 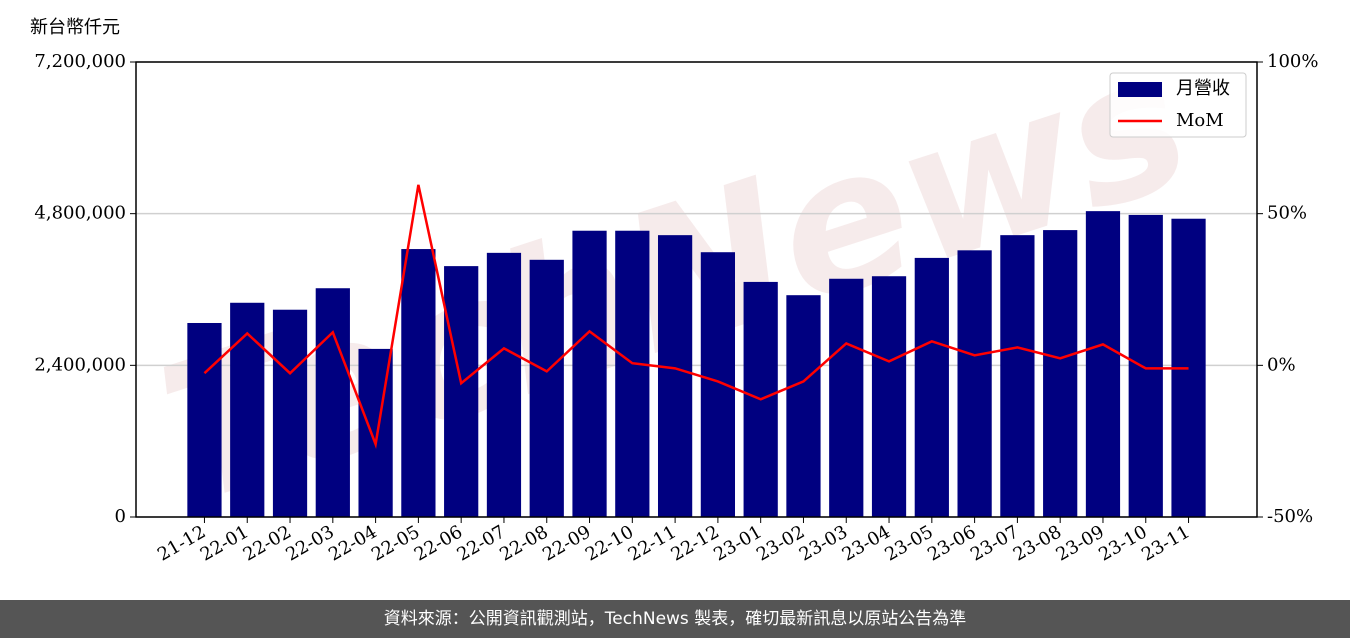 I want to click on y-tick-label: 2,400,000, so click(x=80, y=364).